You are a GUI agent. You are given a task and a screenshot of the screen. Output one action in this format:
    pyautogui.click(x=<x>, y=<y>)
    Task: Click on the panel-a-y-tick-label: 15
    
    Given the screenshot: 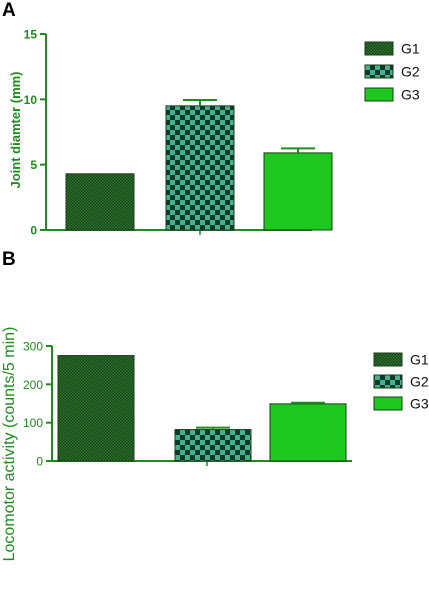 What is the action you would take?
    pyautogui.click(x=31, y=35)
    